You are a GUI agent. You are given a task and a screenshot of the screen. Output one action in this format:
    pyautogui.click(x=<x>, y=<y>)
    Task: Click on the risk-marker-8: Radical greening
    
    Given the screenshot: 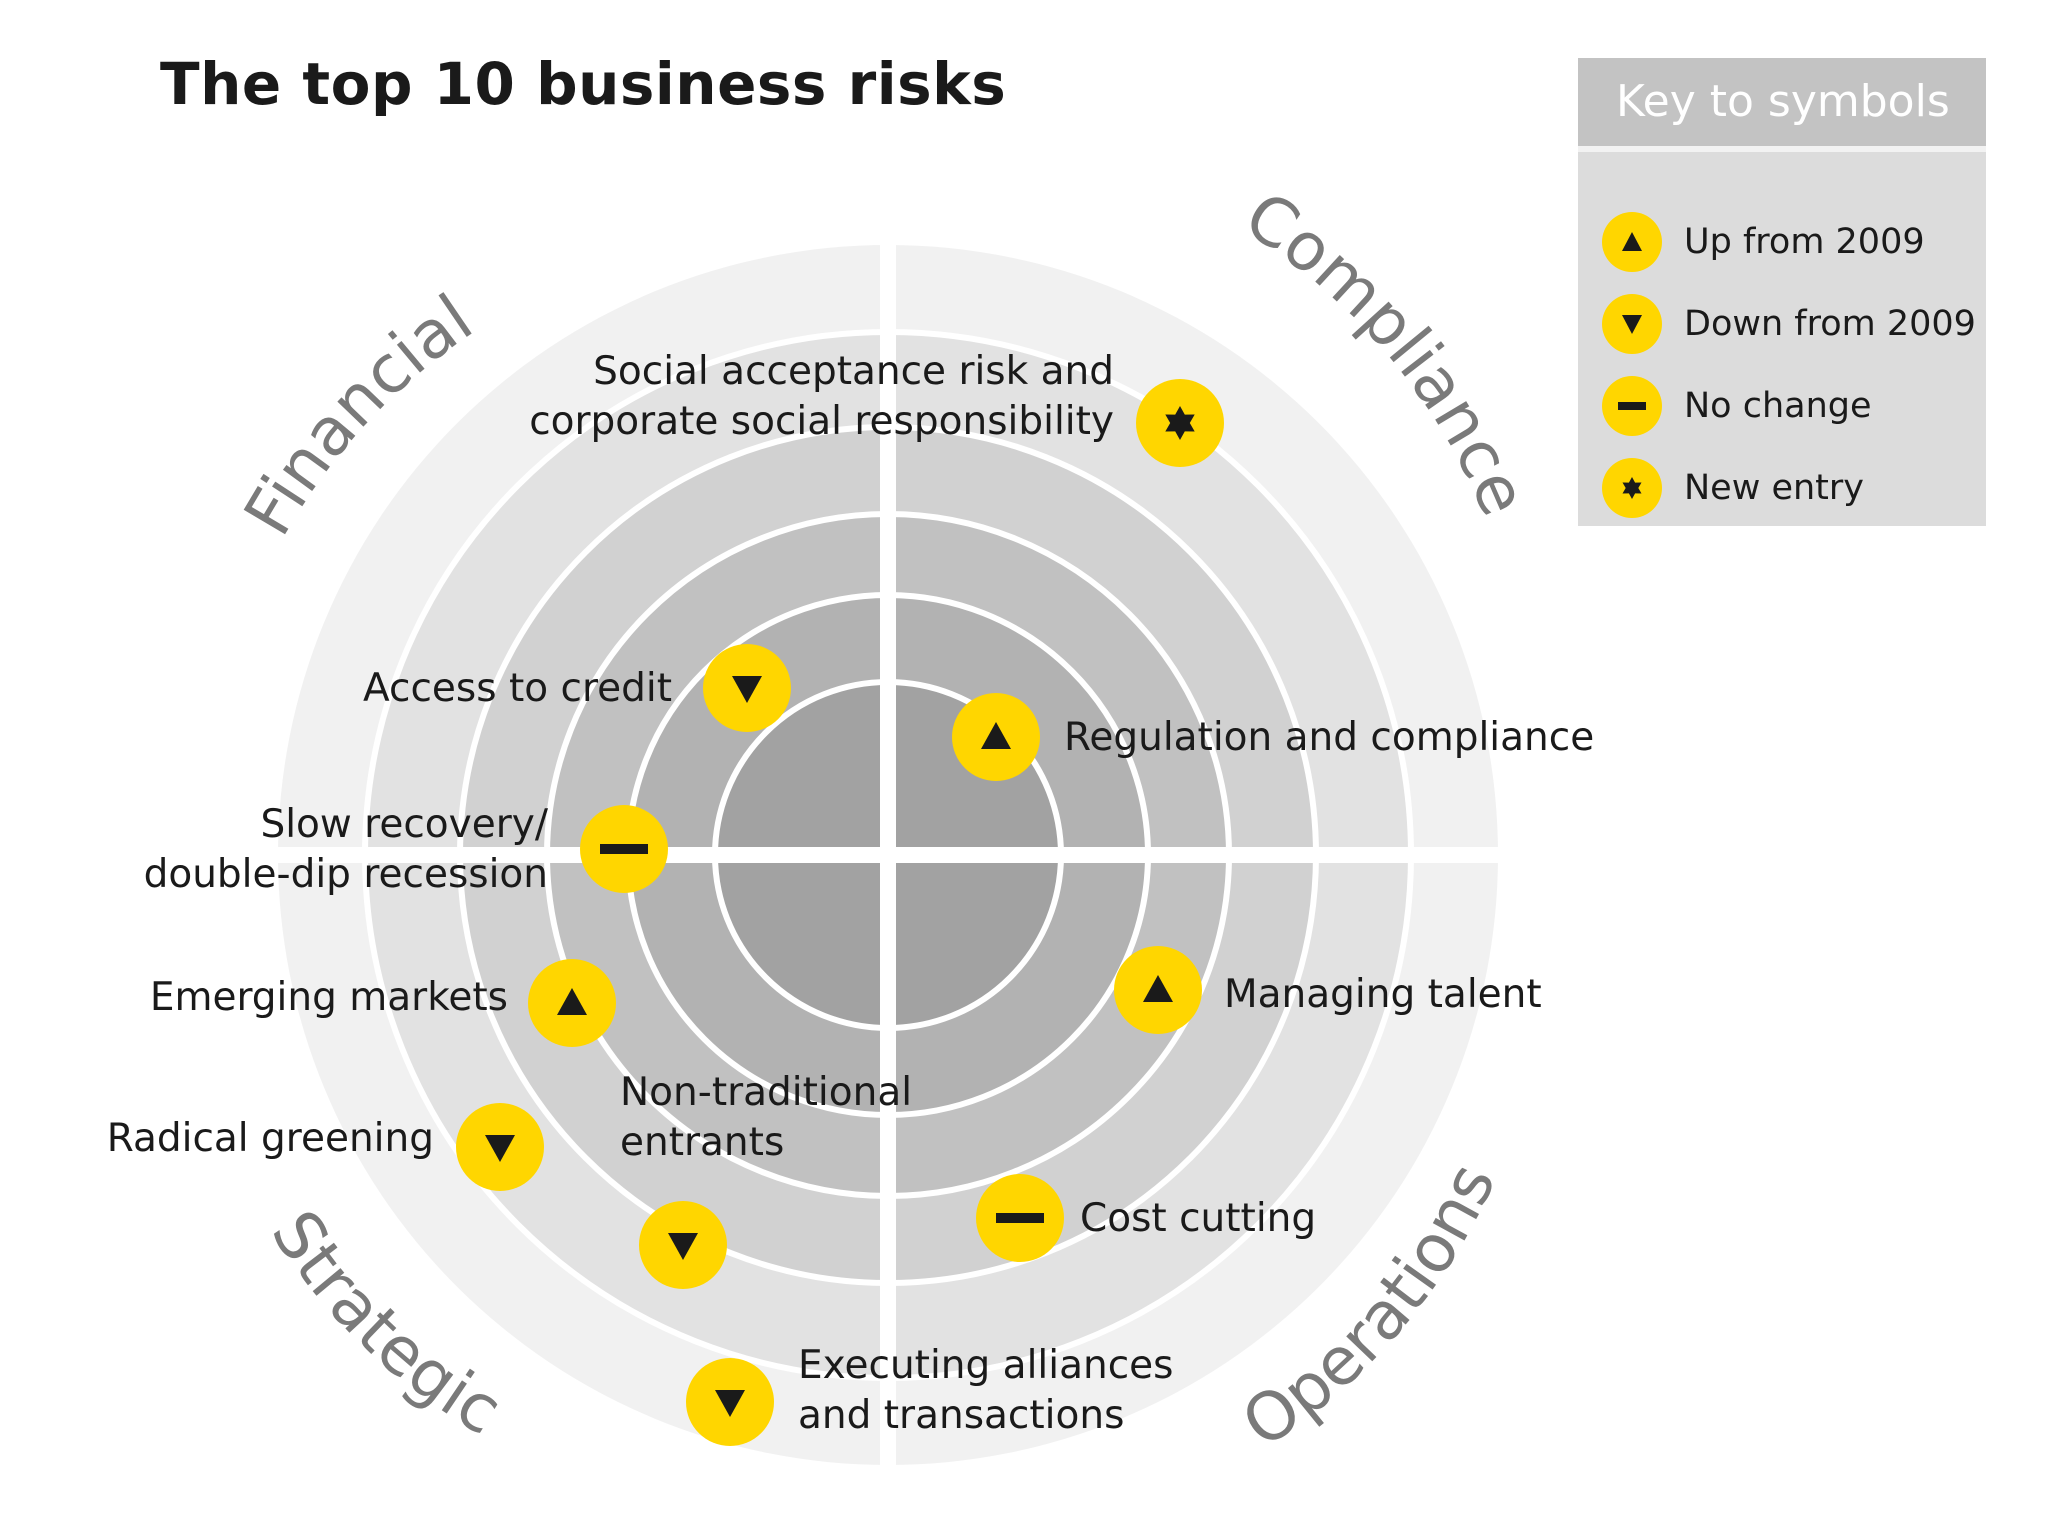 What is the action you would take?
    pyautogui.click(x=325, y=1147)
    